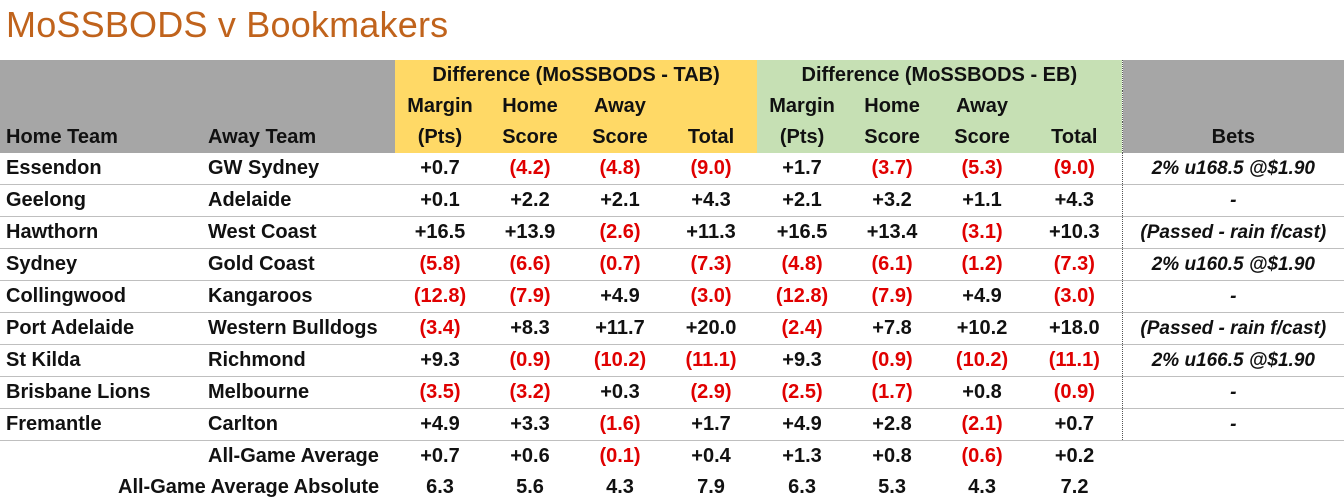 The width and height of the screenshot is (1344, 503). I want to click on tab-margin-cell: (12.8), so click(440, 296).